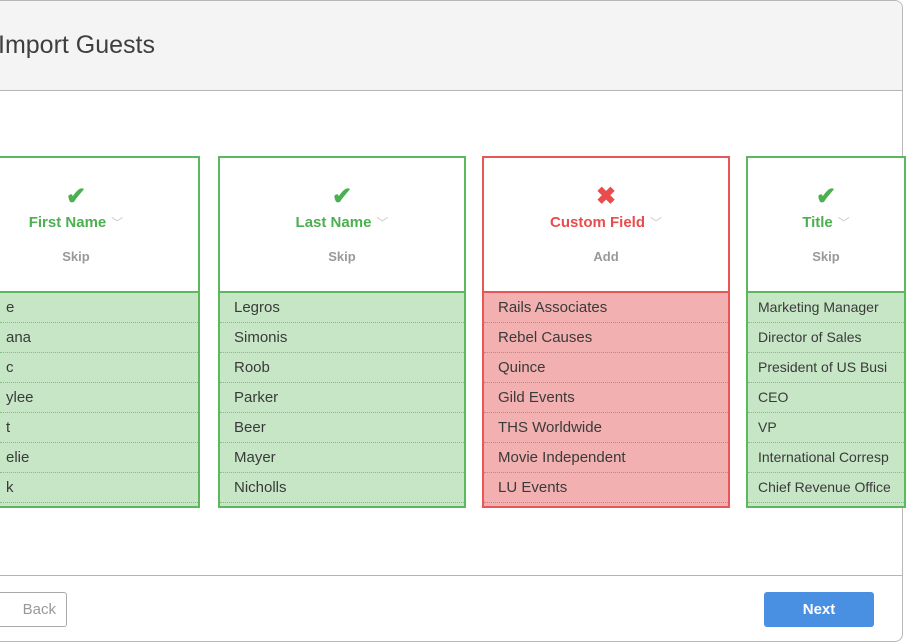 This screenshot has height=642, width=906. I want to click on table-row: k, so click(99, 488).